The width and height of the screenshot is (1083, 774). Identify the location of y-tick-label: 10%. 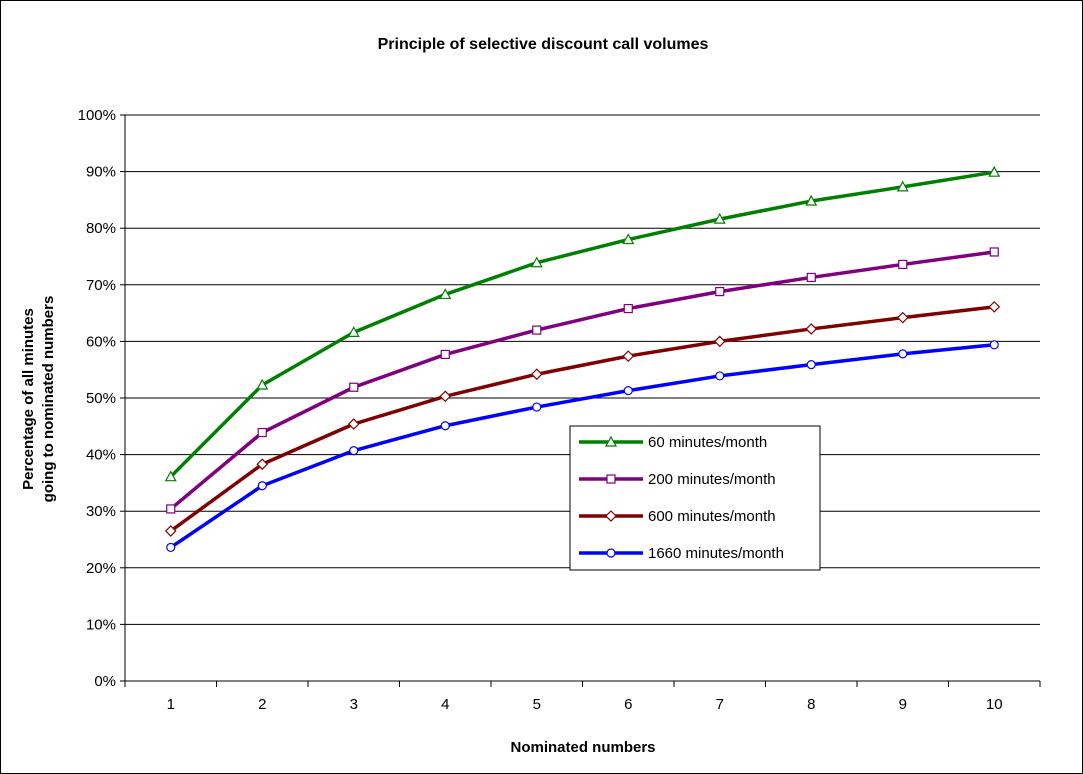
(101, 624).